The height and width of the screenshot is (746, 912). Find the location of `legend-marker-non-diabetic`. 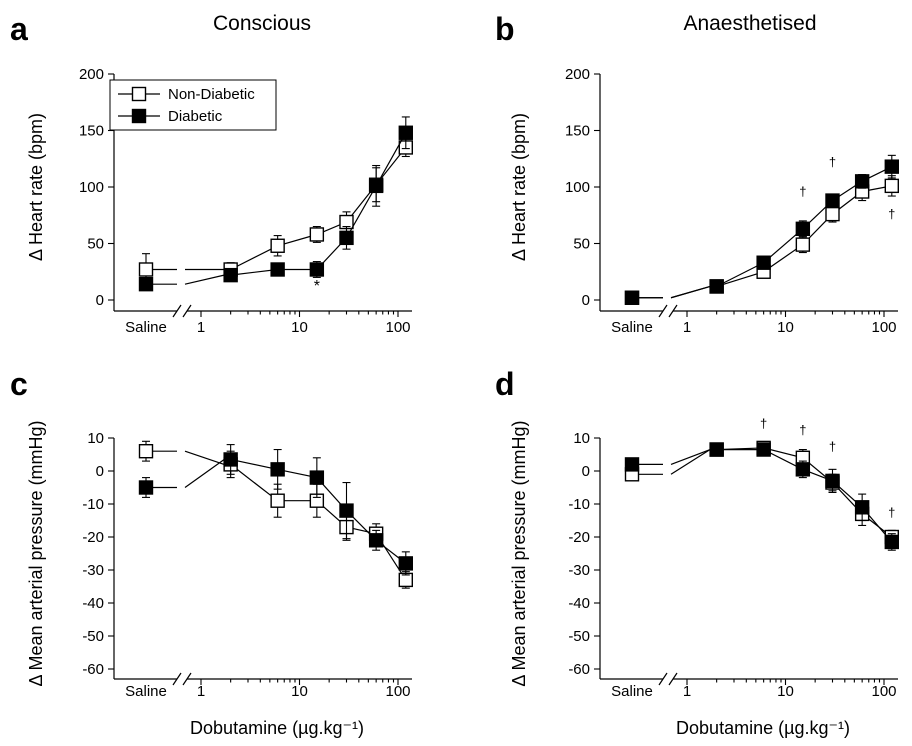

legend-marker-non-diabetic is located at coordinates (139, 94).